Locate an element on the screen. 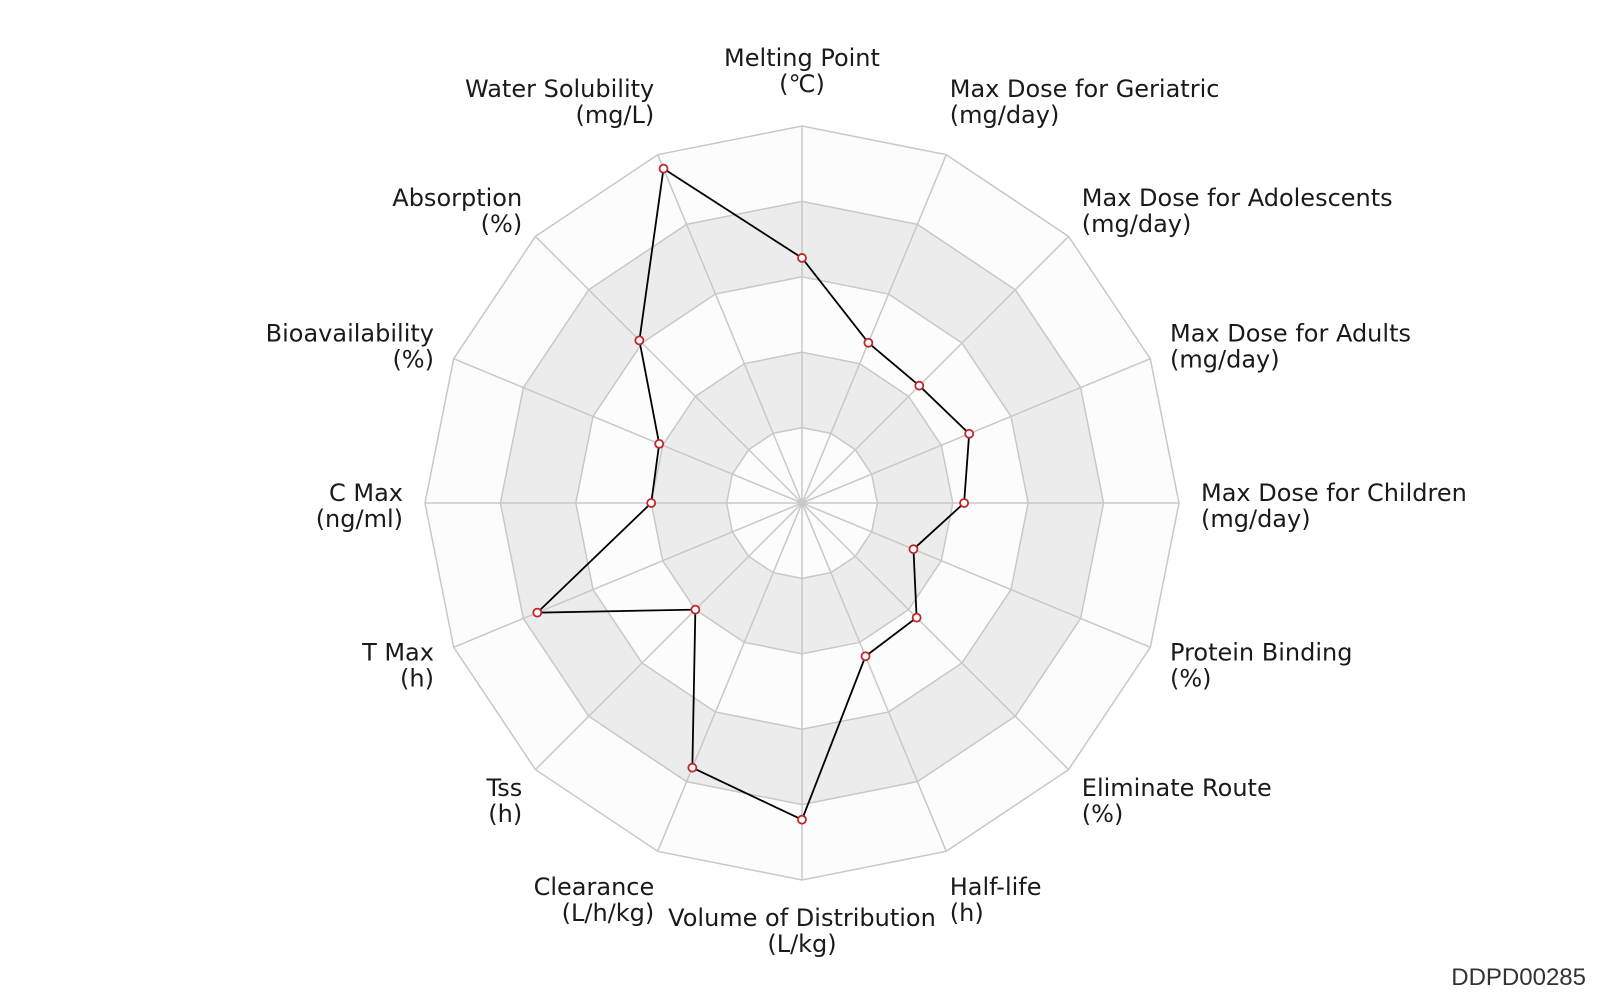  axis-label-8: Volume of Distribution(L/kg) is located at coordinates (802, 931).